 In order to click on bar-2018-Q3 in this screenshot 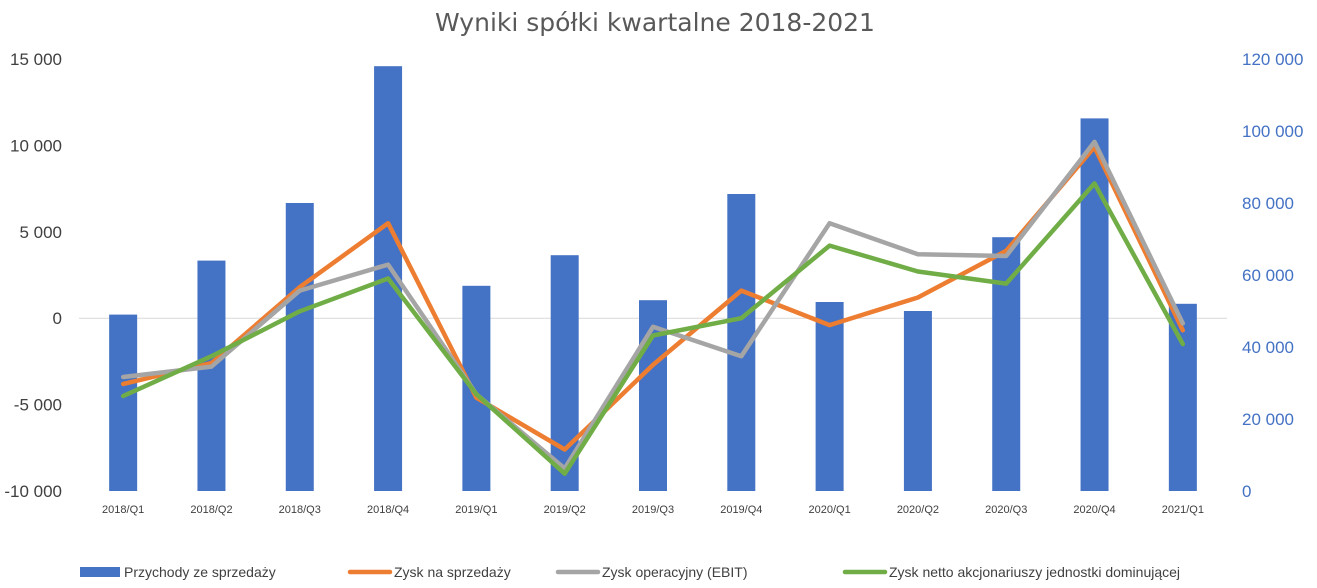, I will do `click(299, 347)`.